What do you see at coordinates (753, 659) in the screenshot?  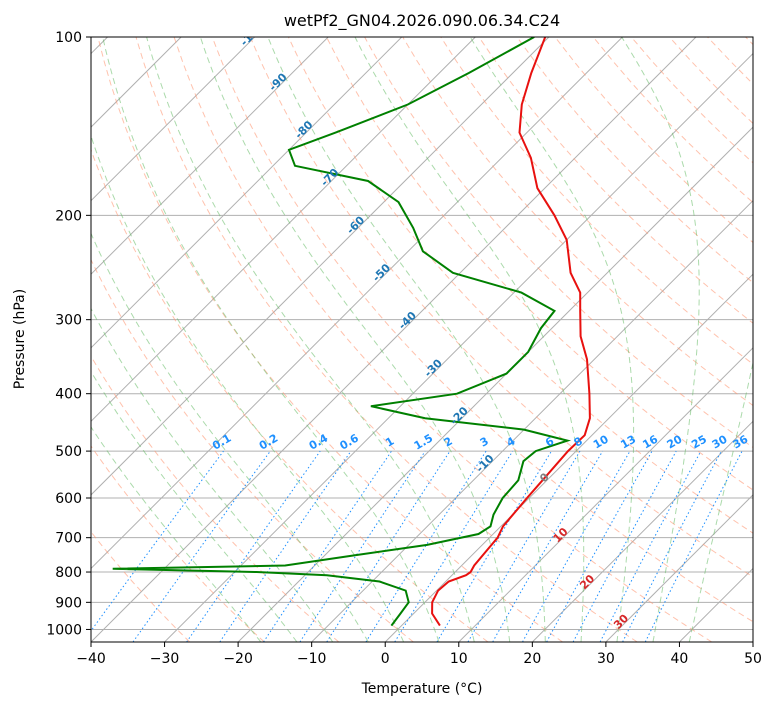 I see `x-tick-label: 50` at bounding box center [753, 659].